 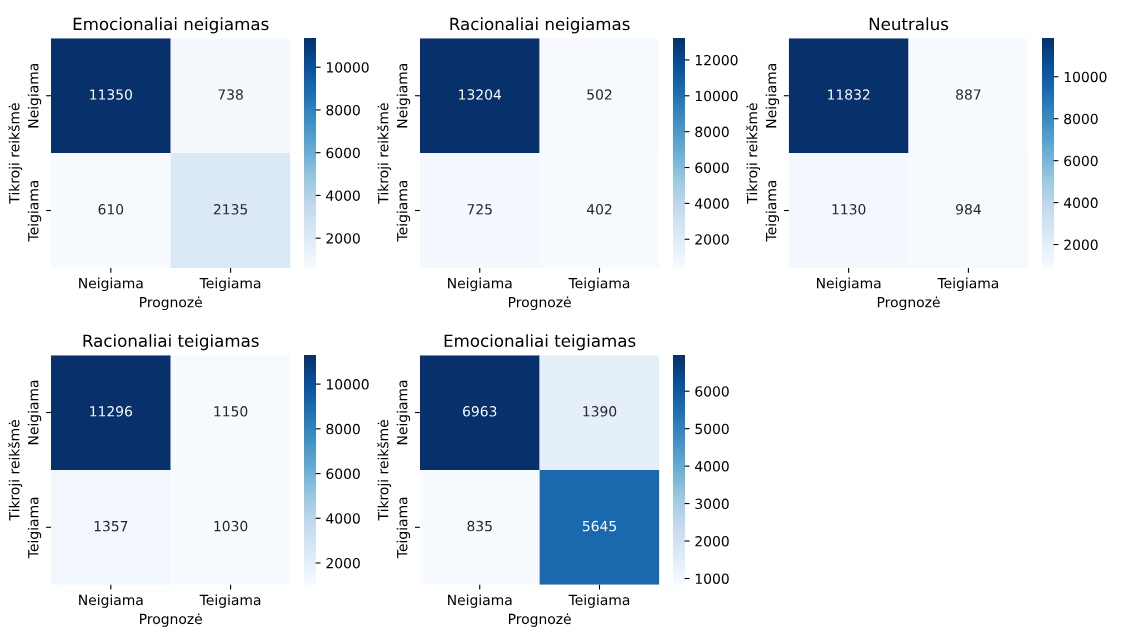 I want to click on data-label: 1150, so click(x=231, y=411).